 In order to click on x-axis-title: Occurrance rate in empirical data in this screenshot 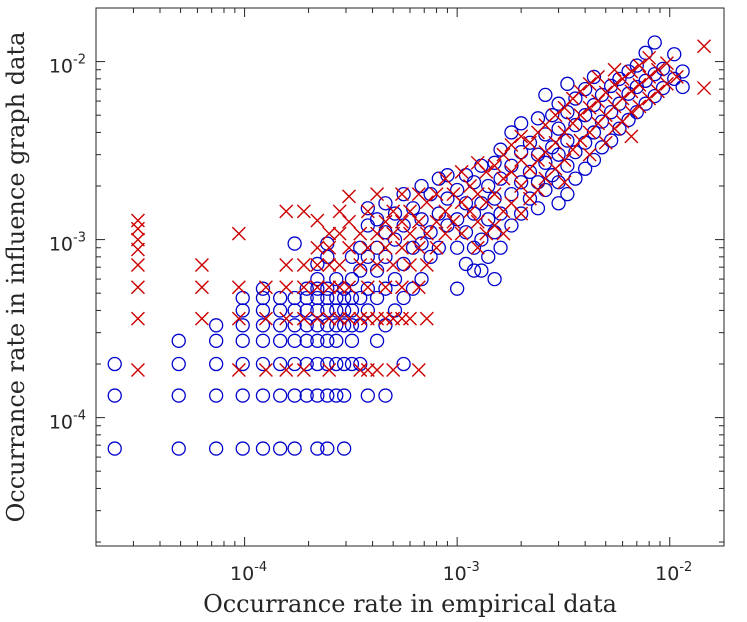, I will do `click(410, 604)`.